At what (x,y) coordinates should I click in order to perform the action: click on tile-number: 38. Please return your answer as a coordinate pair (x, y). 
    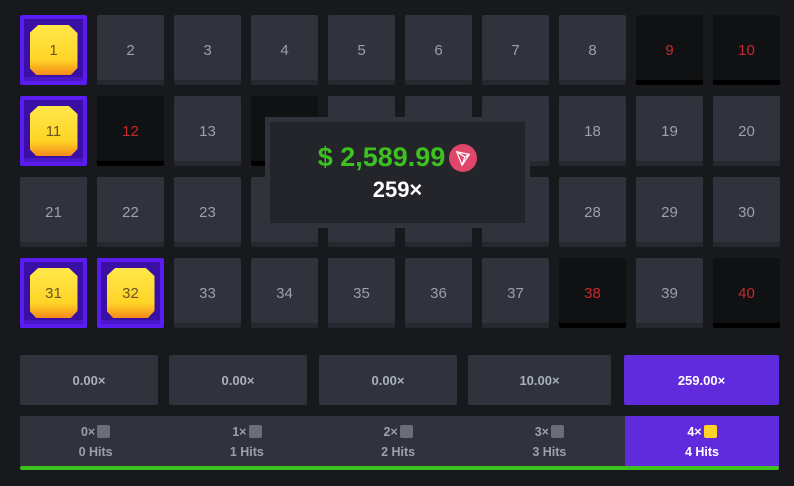
    Looking at the image, I should click on (592, 293).